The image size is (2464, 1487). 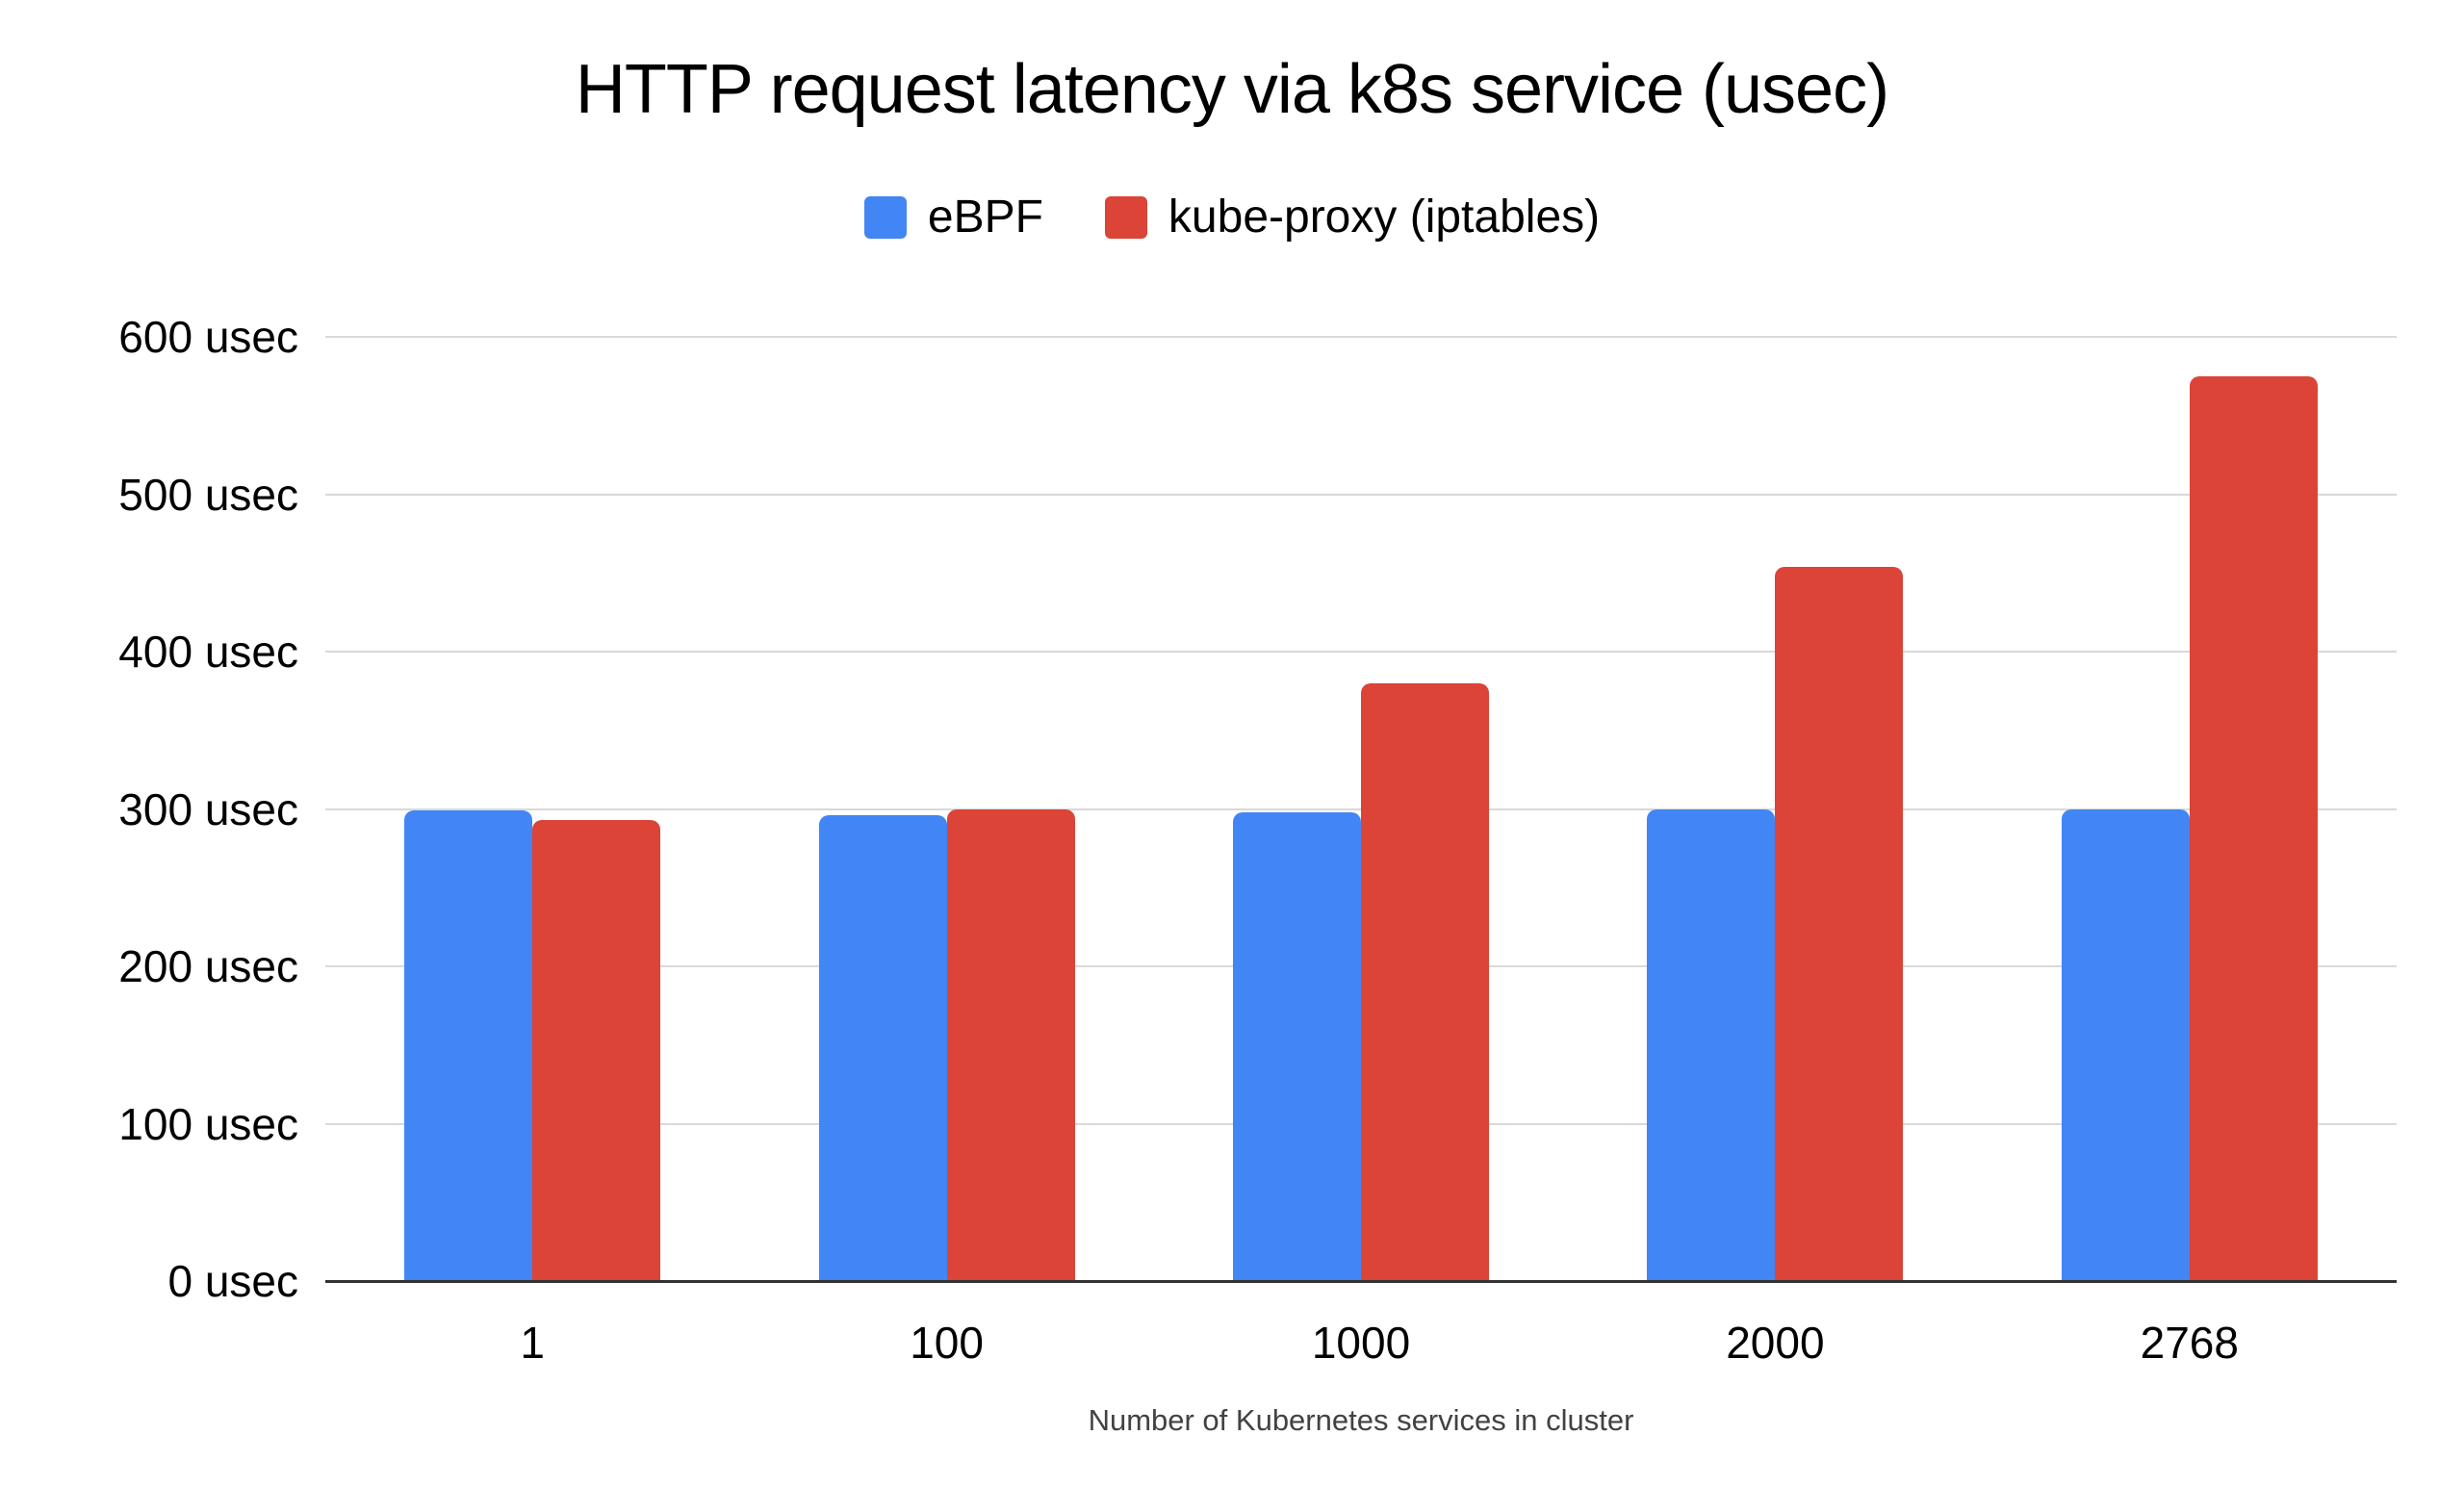 I want to click on bar-kube-proxy-iptables--100, so click(x=1010, y=1044).